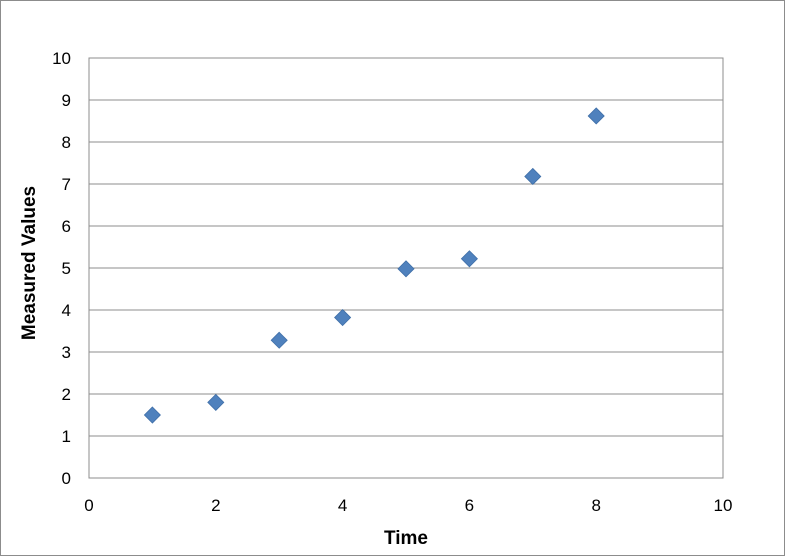 The width and height of the screenshot is (785, 556). What do you see at coordinates (66, 352) in the screenshot?
I see `y-tick-label: 3` at bounding box center [66, 352].